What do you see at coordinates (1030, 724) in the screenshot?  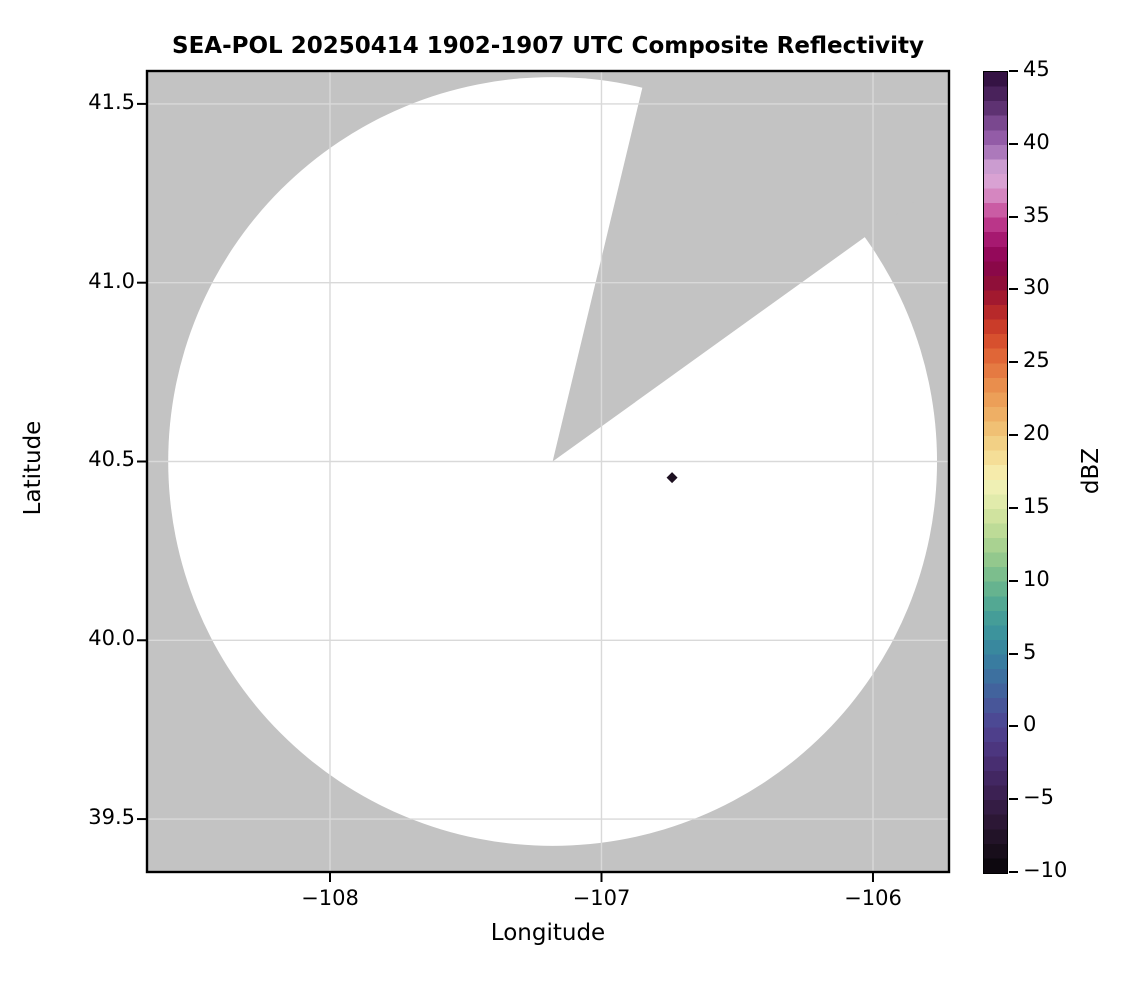 I see `colorbar-tick-label: 0` at bounding box center [1030, 724].